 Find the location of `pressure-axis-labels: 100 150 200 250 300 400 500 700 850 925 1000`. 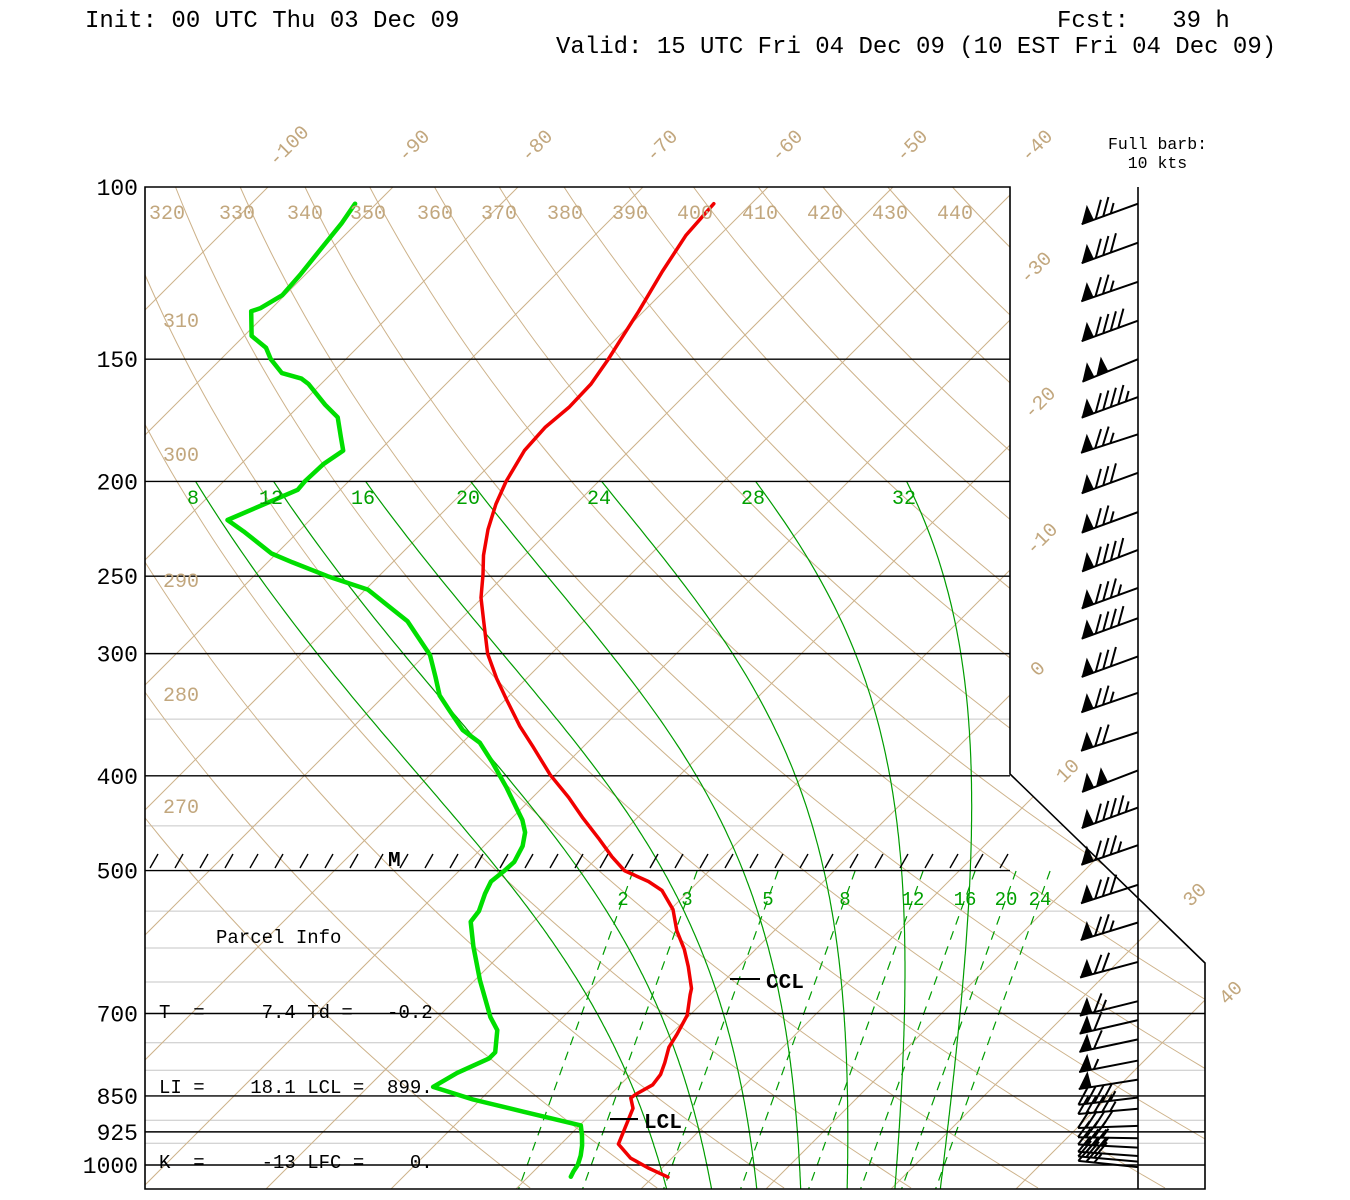

pressure-axis-labels: 100 150 200 250 300 400 500 700 850 925 1000 is located at coordinates (110, 678).